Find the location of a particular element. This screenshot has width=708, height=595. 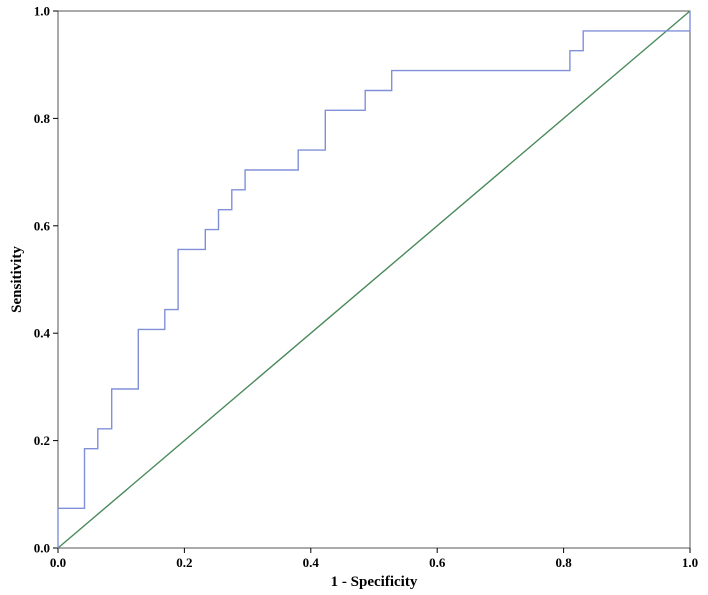

x-tick-label: 1.0 is located at coordinates (690, 562).